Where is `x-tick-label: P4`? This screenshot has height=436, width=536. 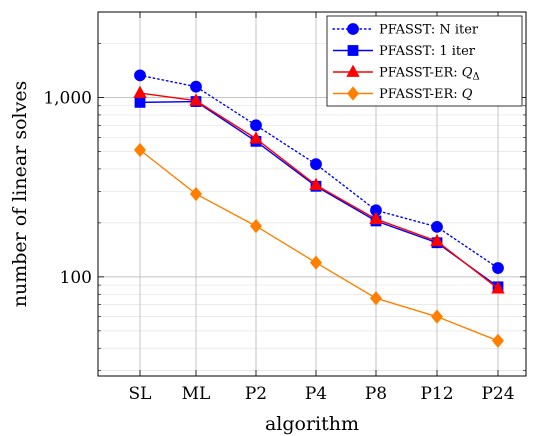 x-tick-label: P4 is located at coordinates (316, 394).